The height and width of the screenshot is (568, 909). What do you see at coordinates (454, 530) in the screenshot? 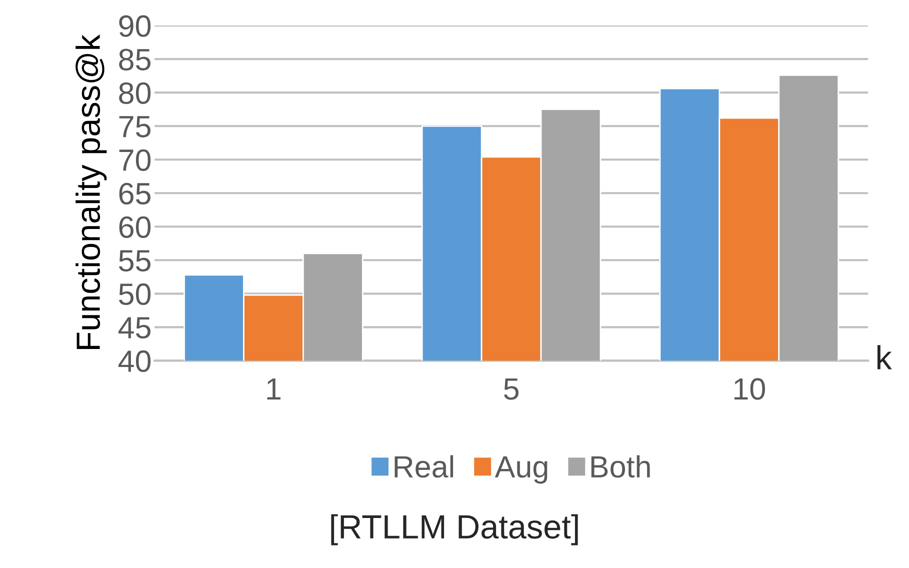
I see `text: [RTLLM Dataset]` at bounding box center [454, 530].